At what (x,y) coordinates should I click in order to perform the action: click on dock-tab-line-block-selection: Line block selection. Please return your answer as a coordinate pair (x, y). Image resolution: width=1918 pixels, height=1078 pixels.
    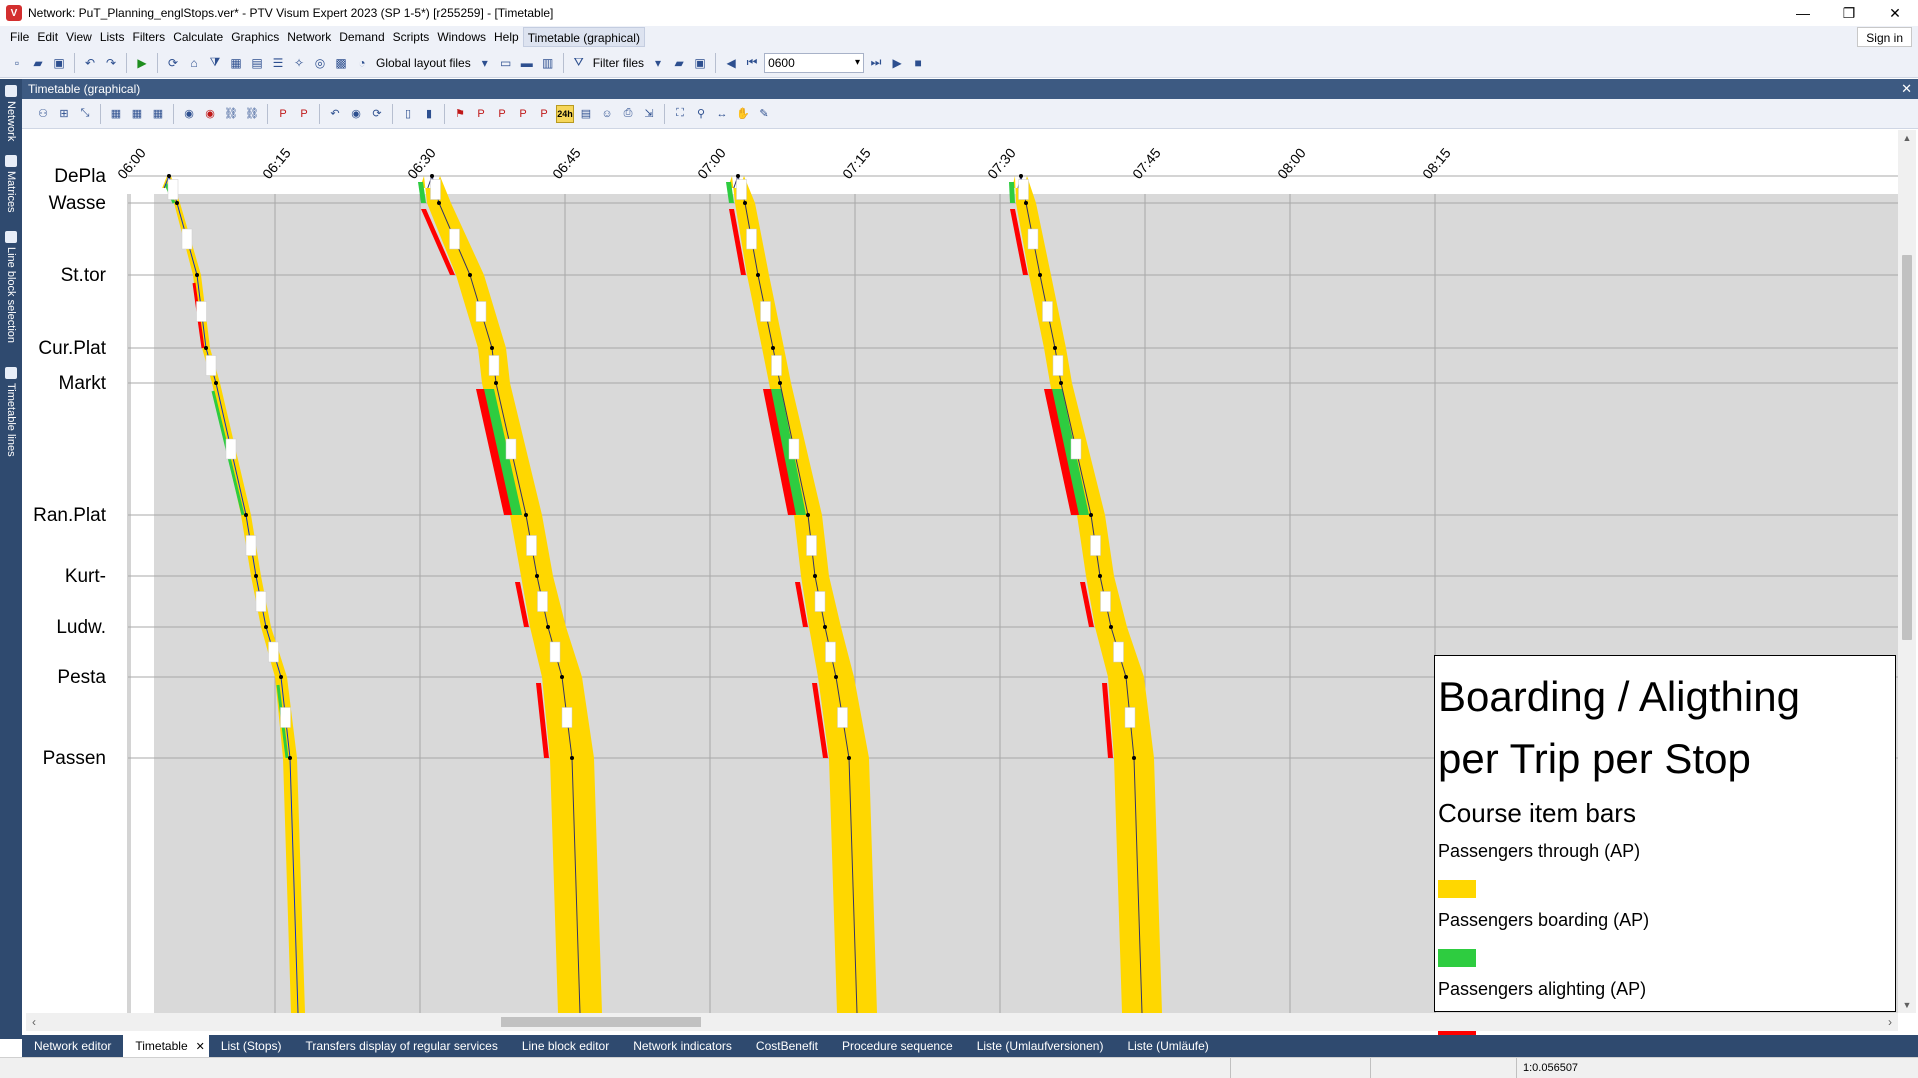
    Looking at the image, I should click on (11, 296).